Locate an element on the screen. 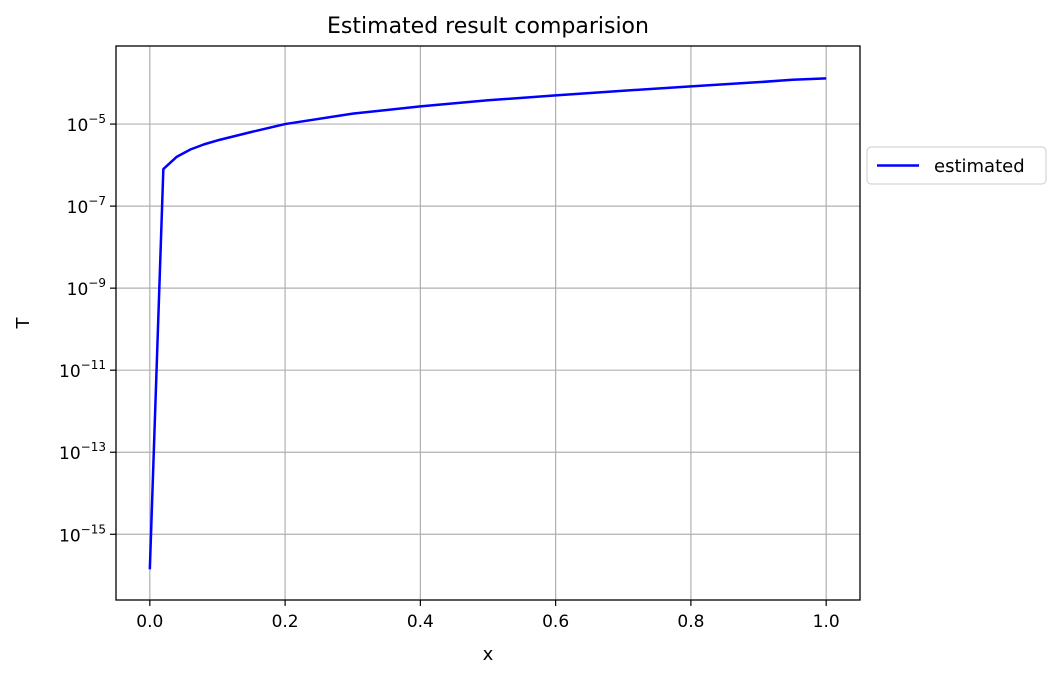 This screenshot has height=678, width=1062. legend-label-estimated: estimated is located at coordinates (979, 166).